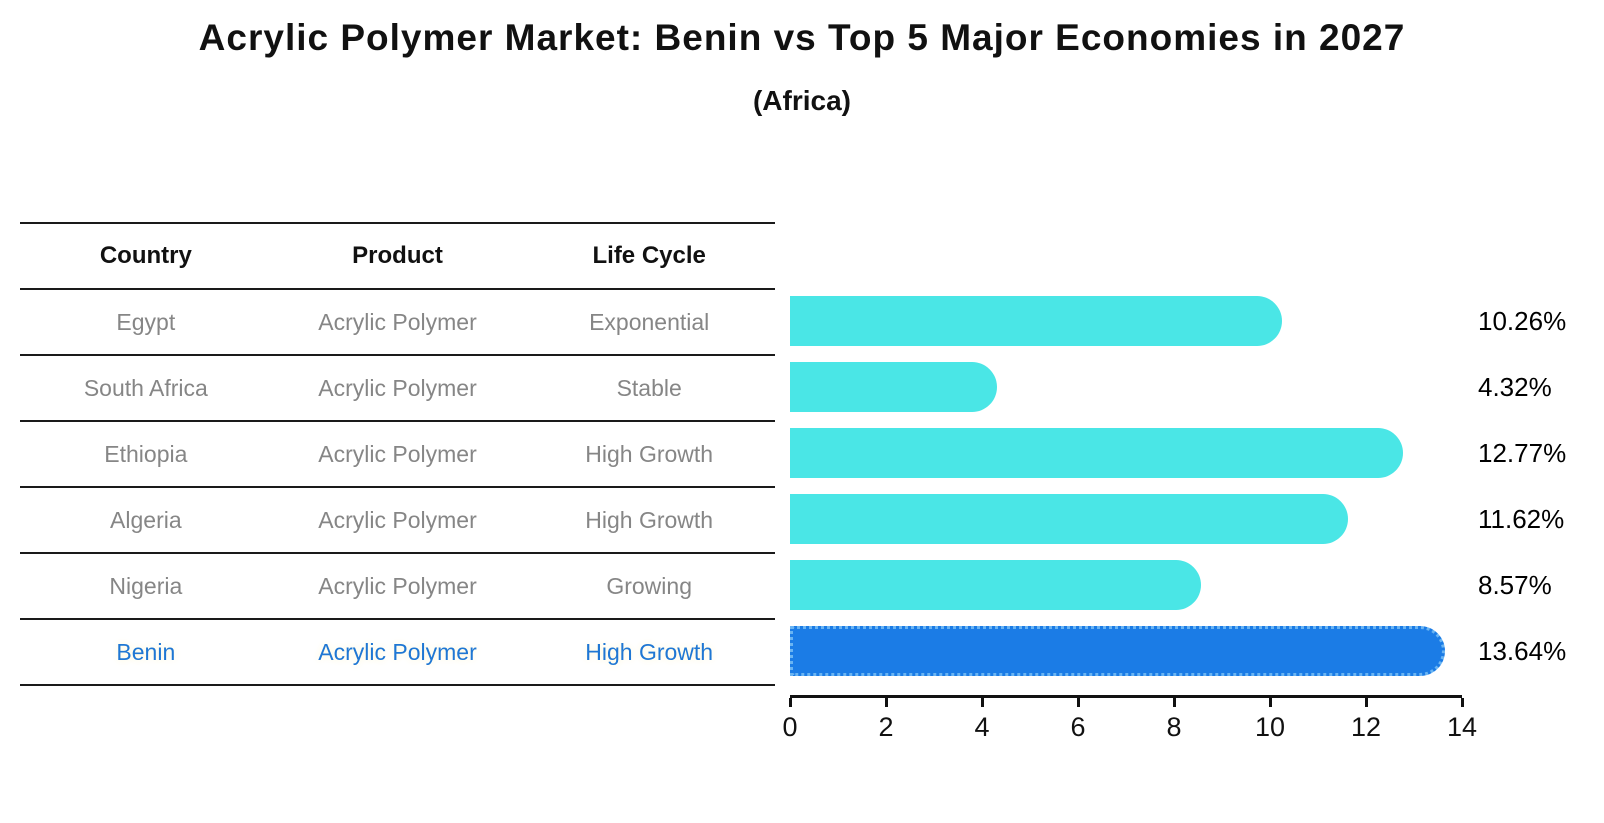 The height and width of the screenshot is (823, 1604). Describe the element at coordinates (790, 727) in the screenshot. I see `x-tick-label: 0` at that location.